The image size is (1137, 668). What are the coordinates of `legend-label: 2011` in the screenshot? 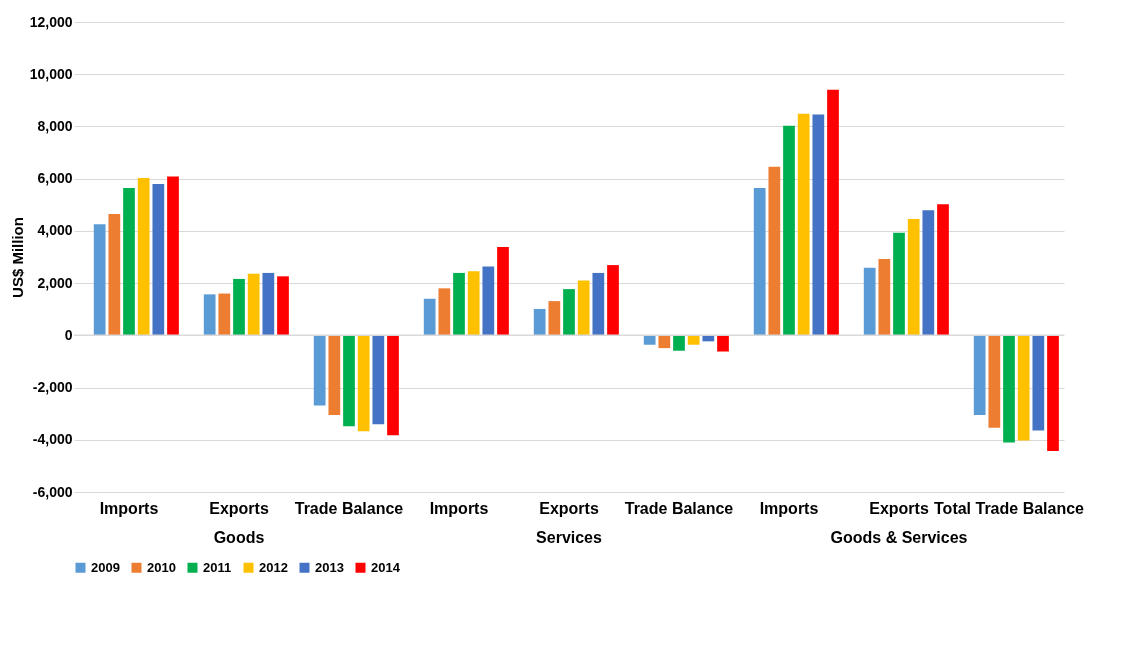 It's located at (217, 567).